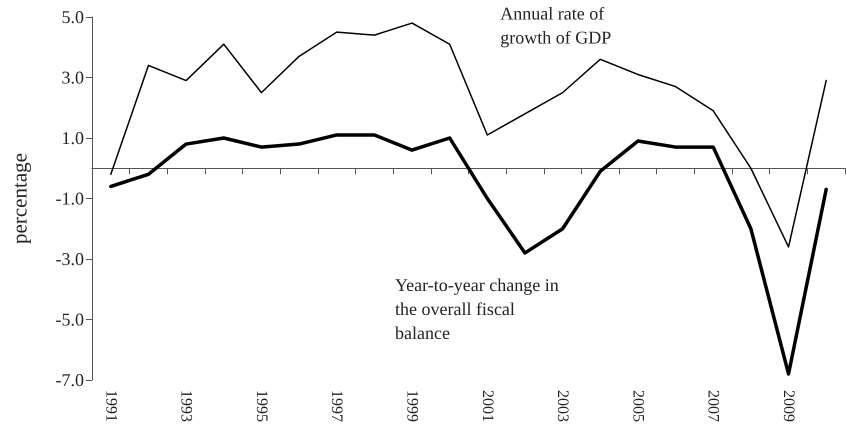  Describe the element at coordinates (487, 406) in the screenshot. I see `x-tick-label: 2001` at that location.